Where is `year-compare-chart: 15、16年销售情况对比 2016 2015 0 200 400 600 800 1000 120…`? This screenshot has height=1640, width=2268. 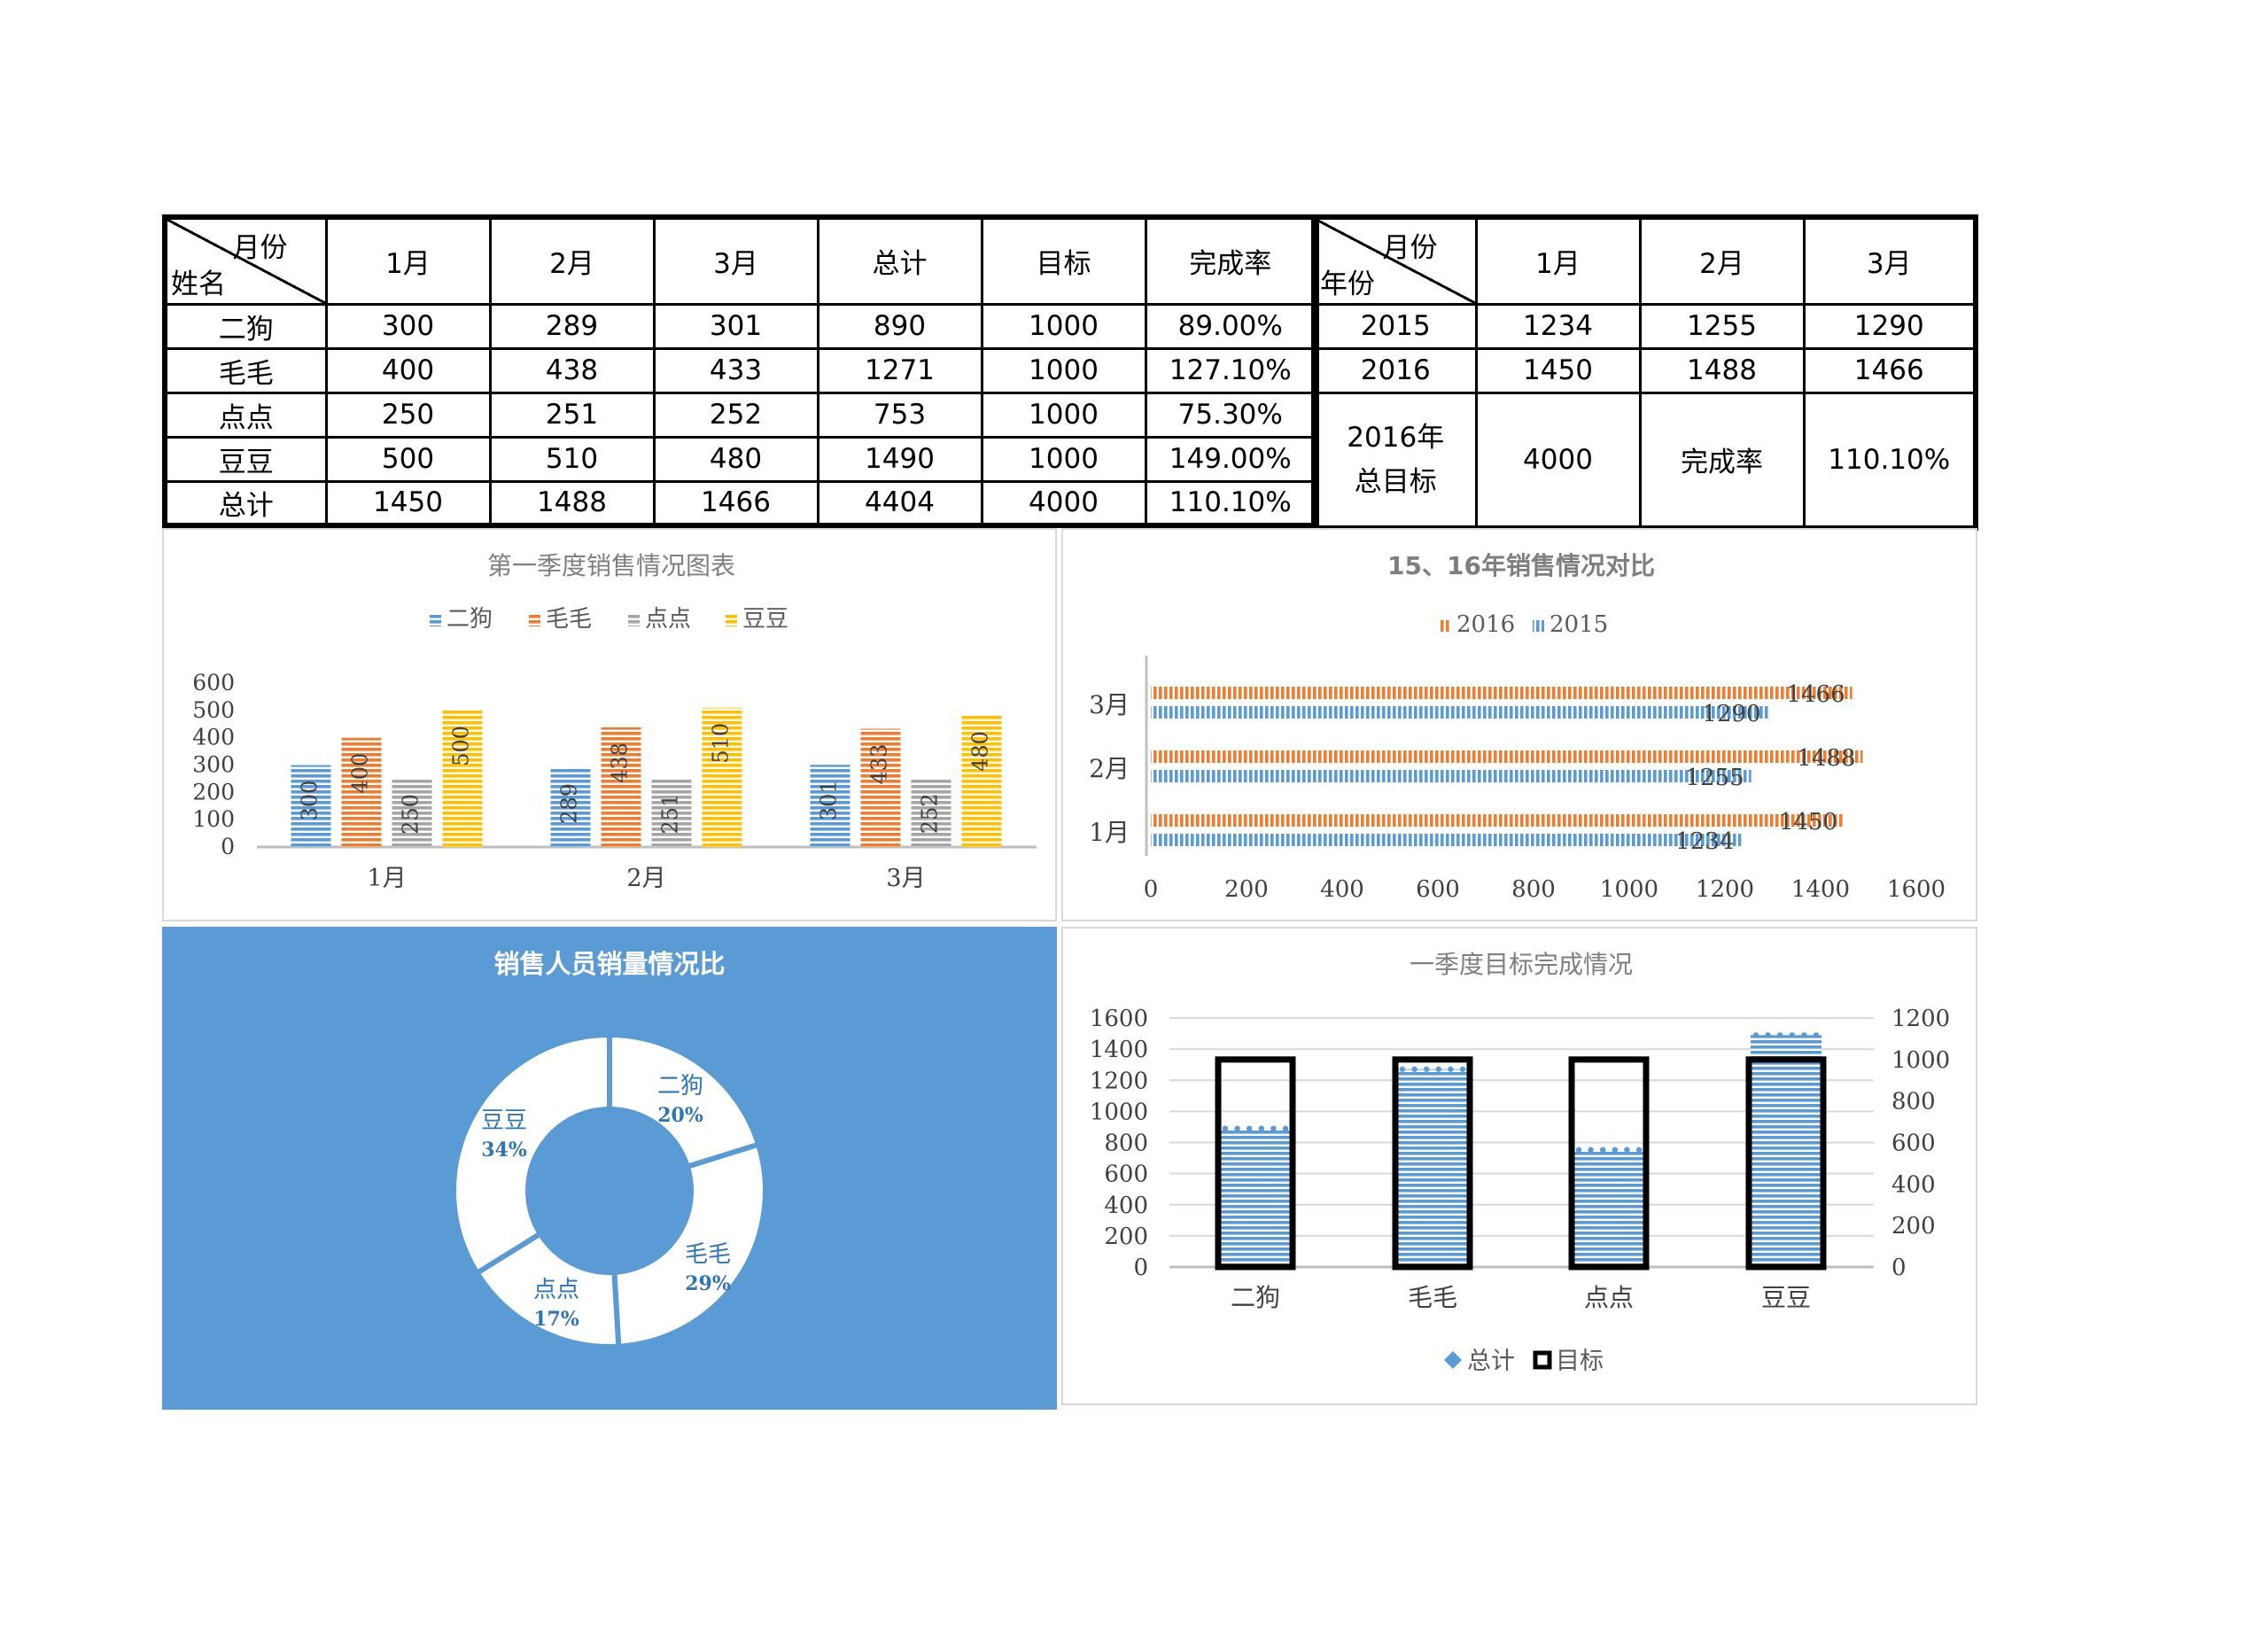
year-compare-chart: 15、16年销售情况对比 2016 2015 0 200 400 600 800 1000 120… is located at coordinates (1519, 724).